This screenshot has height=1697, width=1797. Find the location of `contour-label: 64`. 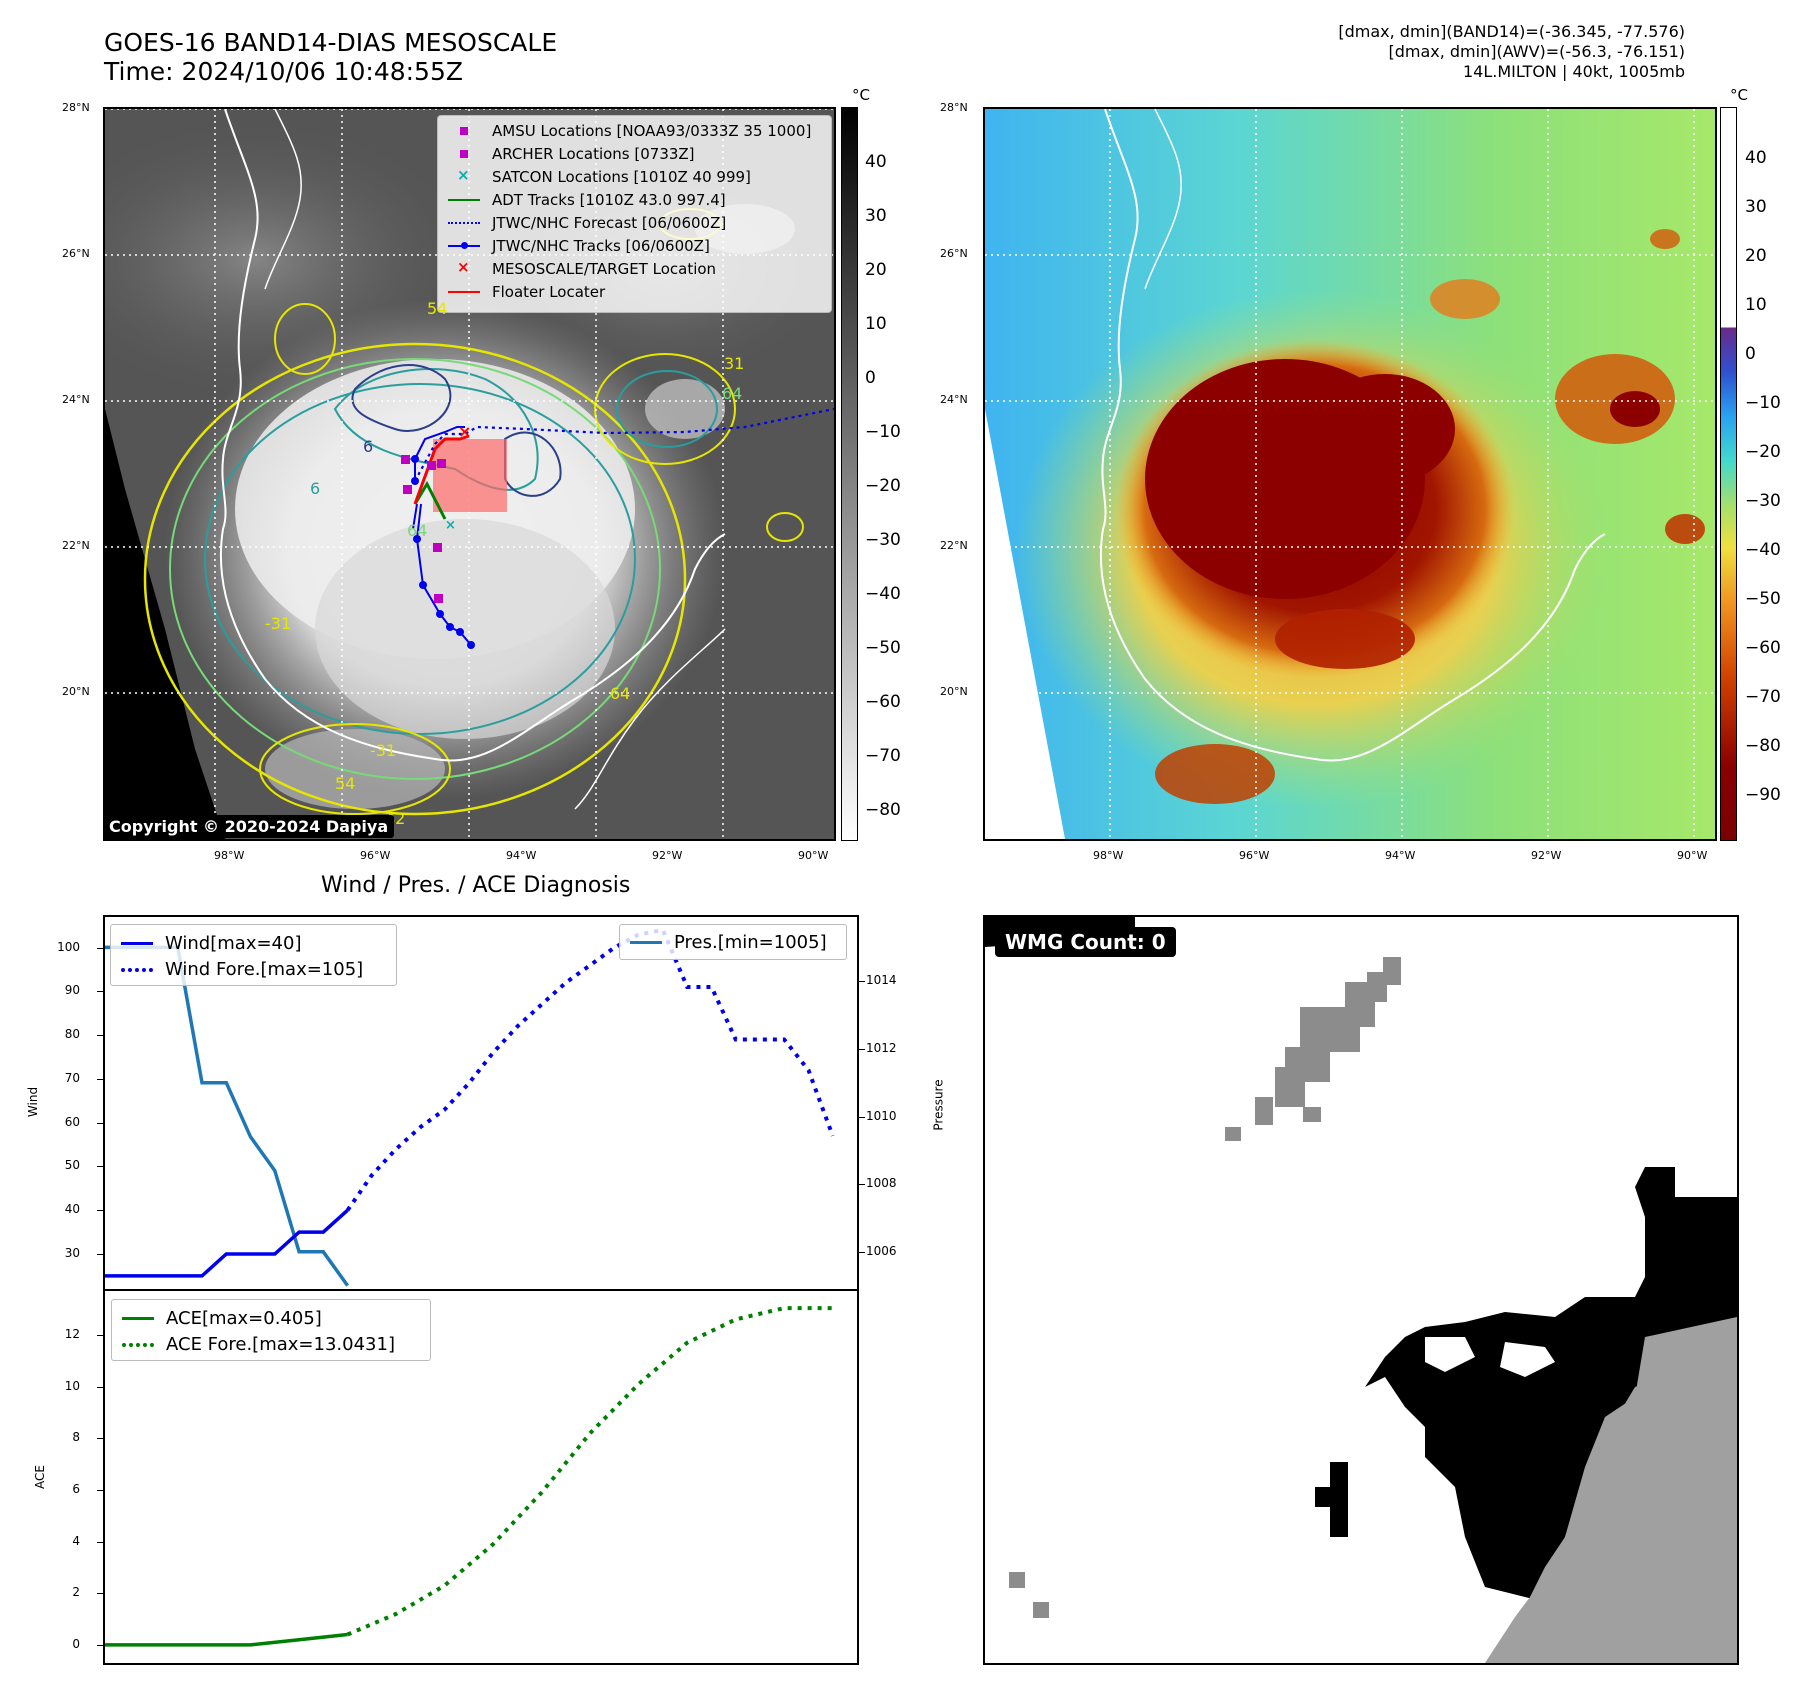

contour-label: 64 is located at coordinates (732, 393).